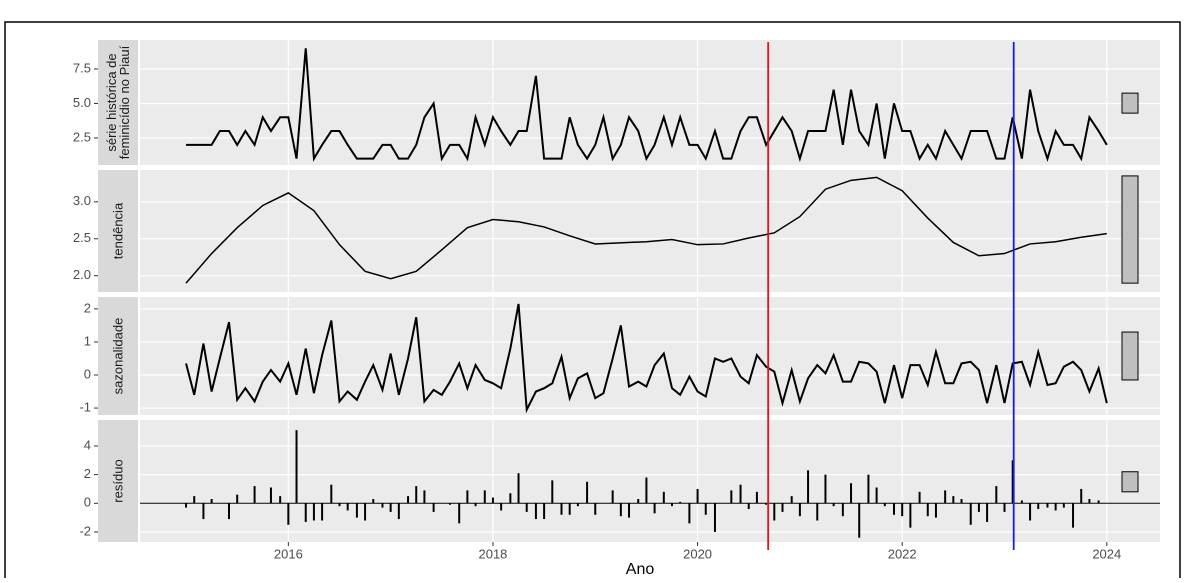 This screenshot has width=1185, height=583. I want to click on x-tick-label: 2024, so click(1106, 553).